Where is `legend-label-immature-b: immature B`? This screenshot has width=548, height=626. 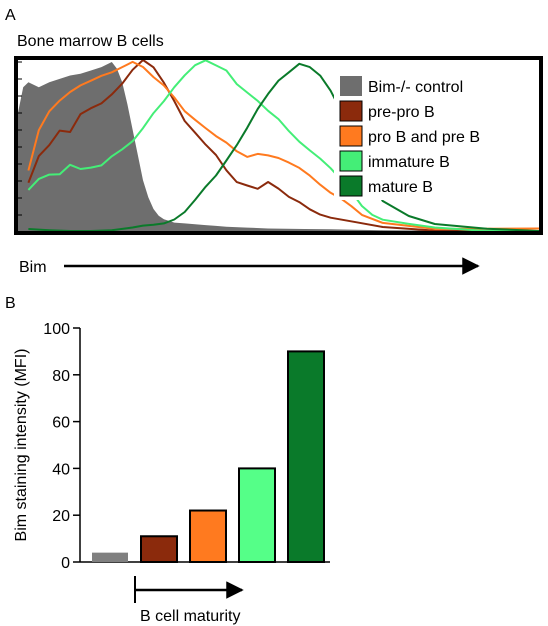
legend-label-immature-b: immature B is located at coordinates (409, 162).